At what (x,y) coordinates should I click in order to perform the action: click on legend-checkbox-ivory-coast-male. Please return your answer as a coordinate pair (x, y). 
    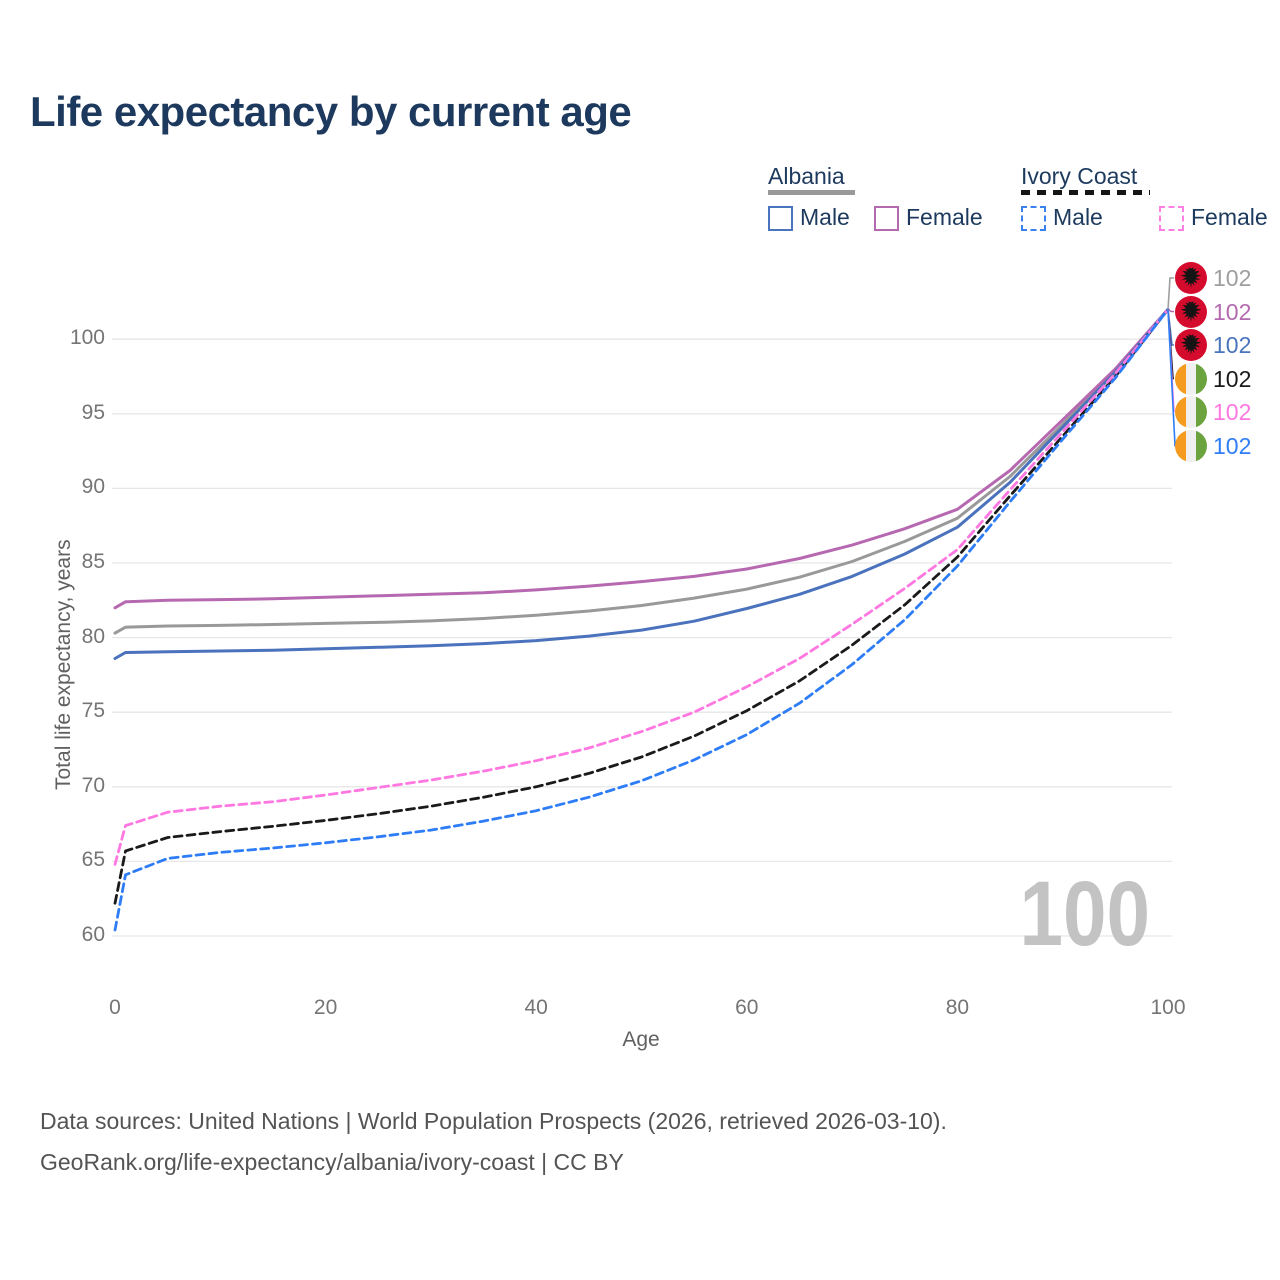
    Looking at the image, I should click on (1033, 218).